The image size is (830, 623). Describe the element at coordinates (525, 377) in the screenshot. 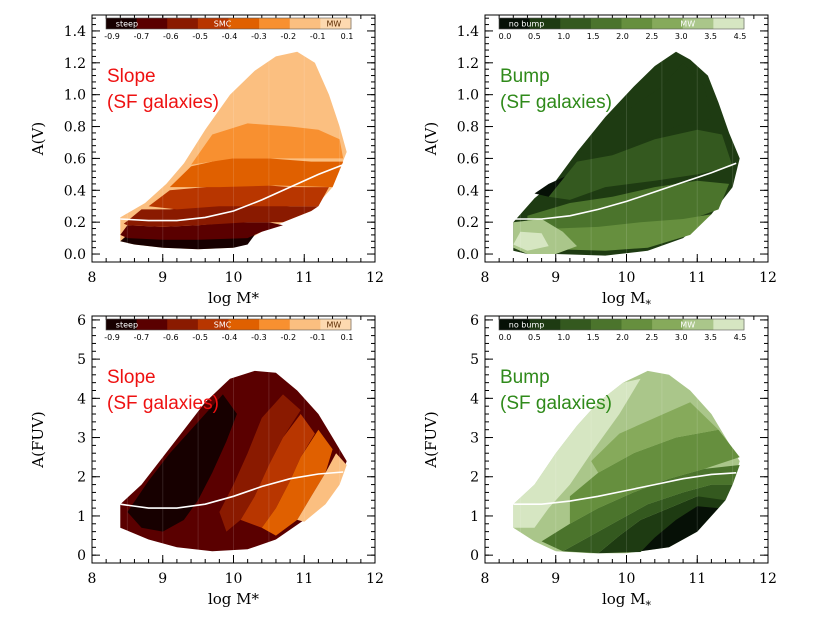

I see `panel-annotation: Bump` at that location.